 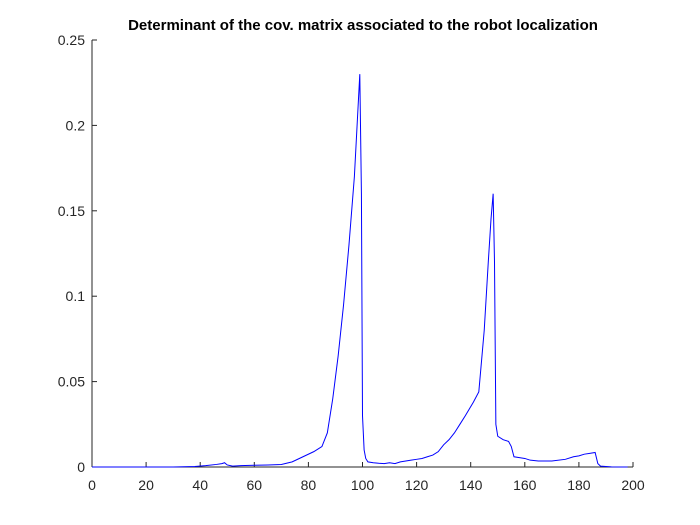 What do you see at coordinates (71, 211) in the screenshot?
I see `y-tick-label: 0.15` at bounding box center [71, 211].